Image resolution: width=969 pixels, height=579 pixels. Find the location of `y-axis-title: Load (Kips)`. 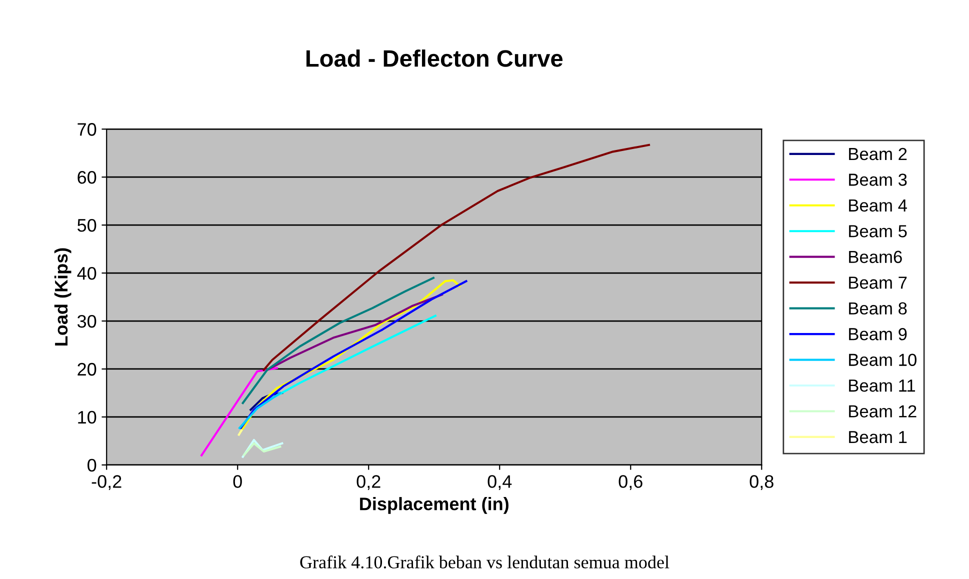

y-axis-title: Load (Kips) is located at coordinates (63, 297).